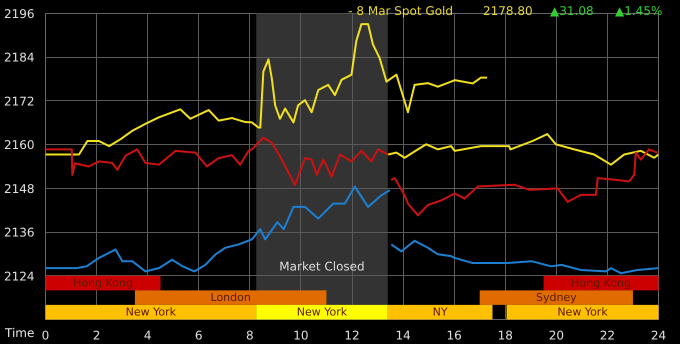  I want to click on y-tick-label: 2136, so click(19, 233).